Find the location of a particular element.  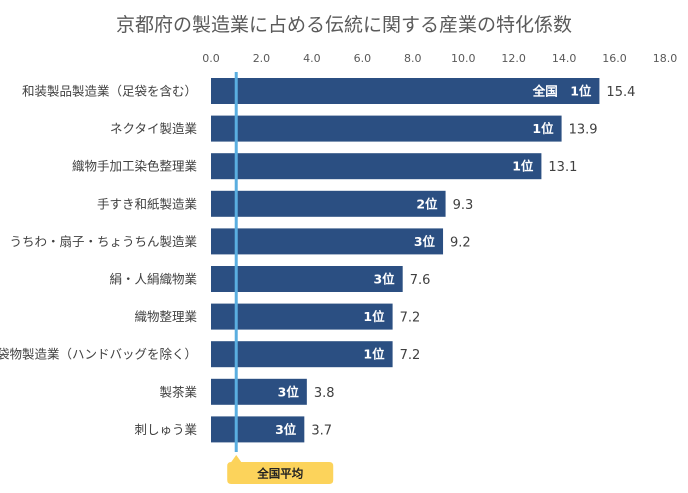

category-label: 和装製品製造業（足袋を含む） is located at coordinates (109, 91).